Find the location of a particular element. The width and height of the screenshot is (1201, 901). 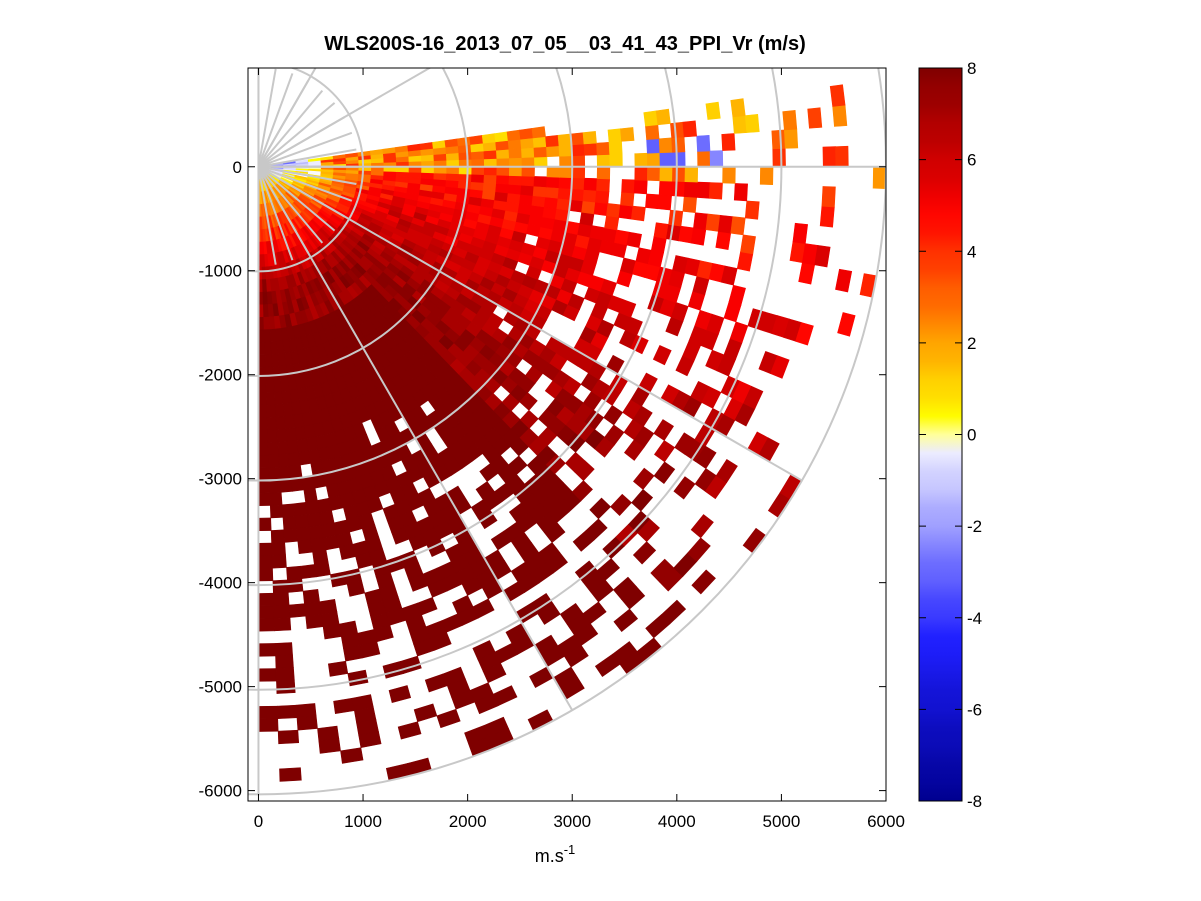

x-axis-label: m.s-1 is located at coordinates (555, 854).